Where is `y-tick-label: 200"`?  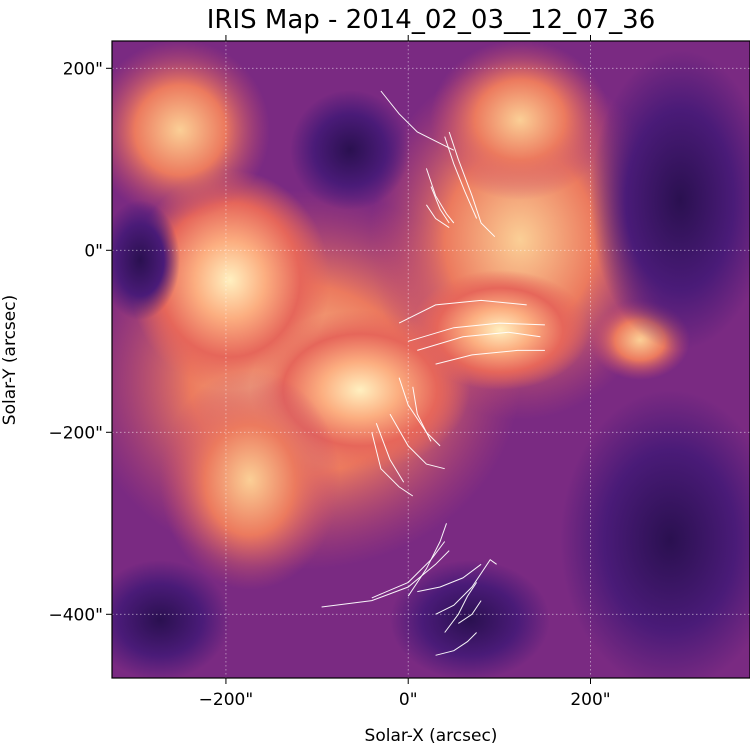
y-tick-label: 200" is located at coordinates (83, 69).